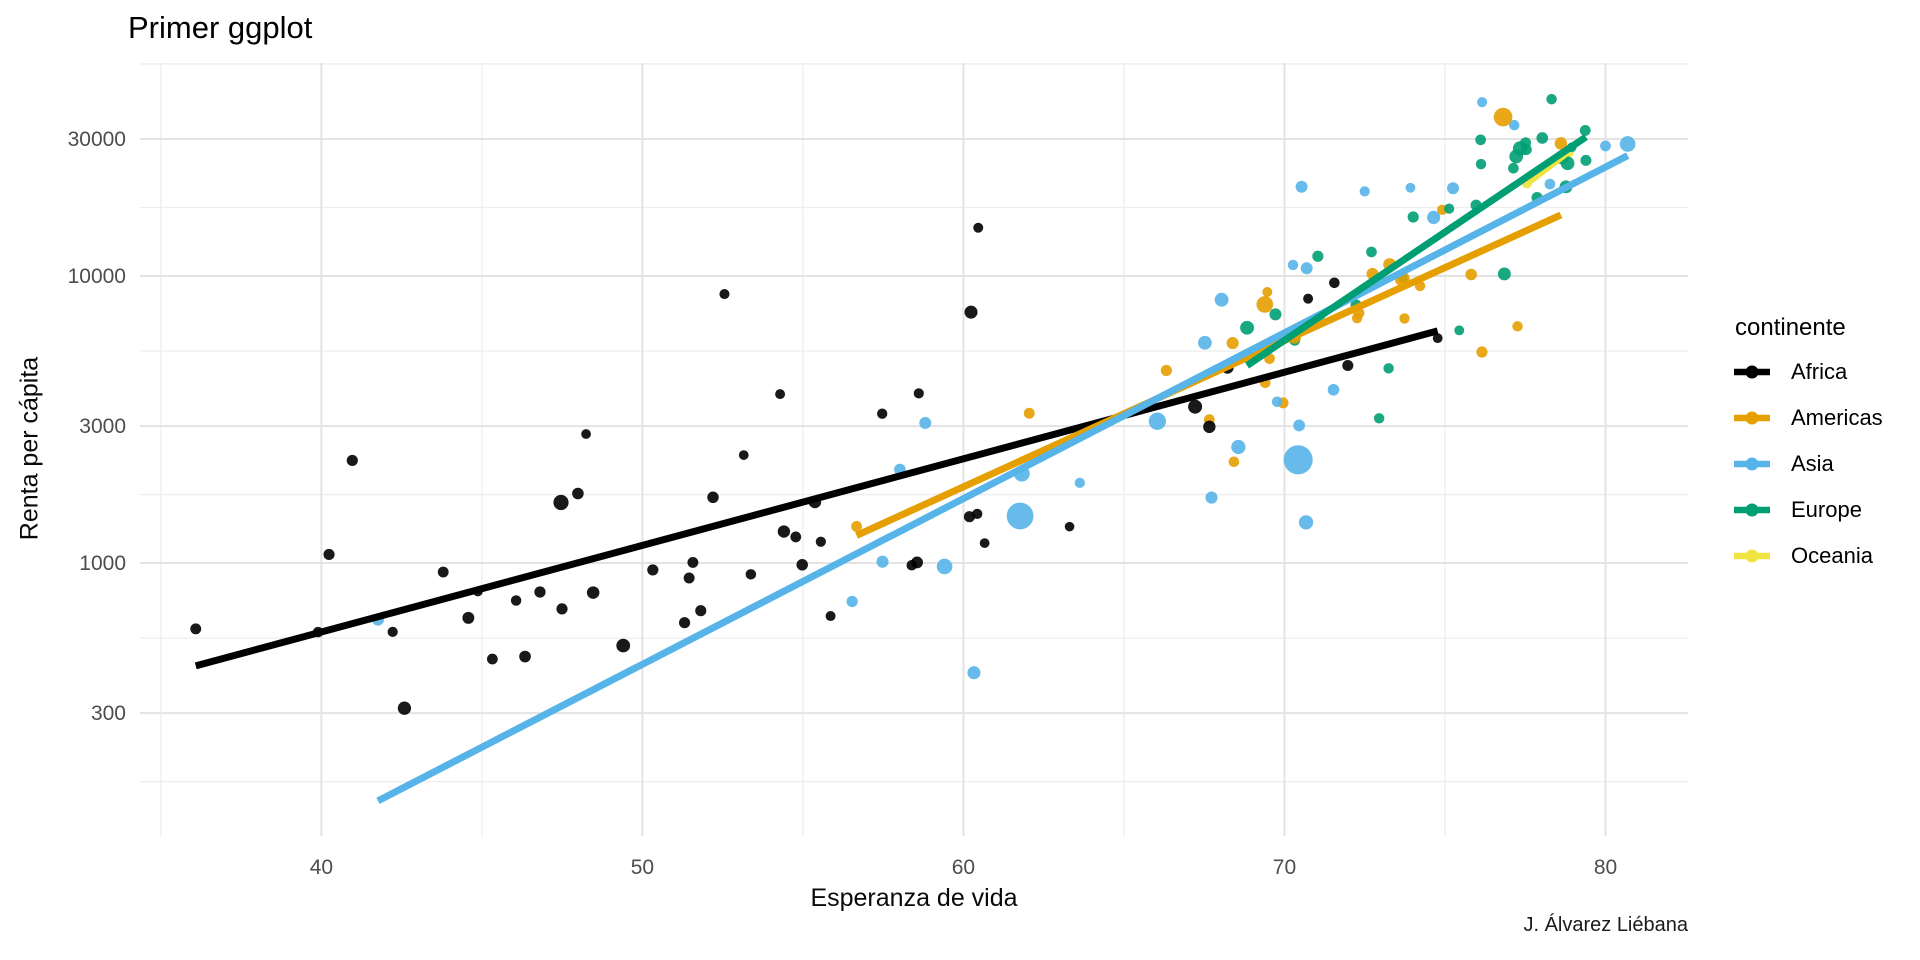 The height and width of the screenshot is (960, 1920). Describe the element at coordinates (102, 426) in the screenshot. I see `y-tick-label: 3000` at that location.